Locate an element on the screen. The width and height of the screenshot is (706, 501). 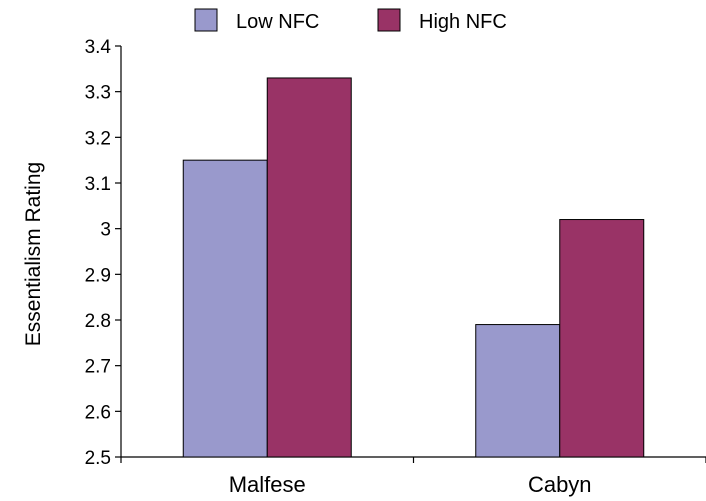
y-tick-label: 3 is located at coordinates (105, 230).